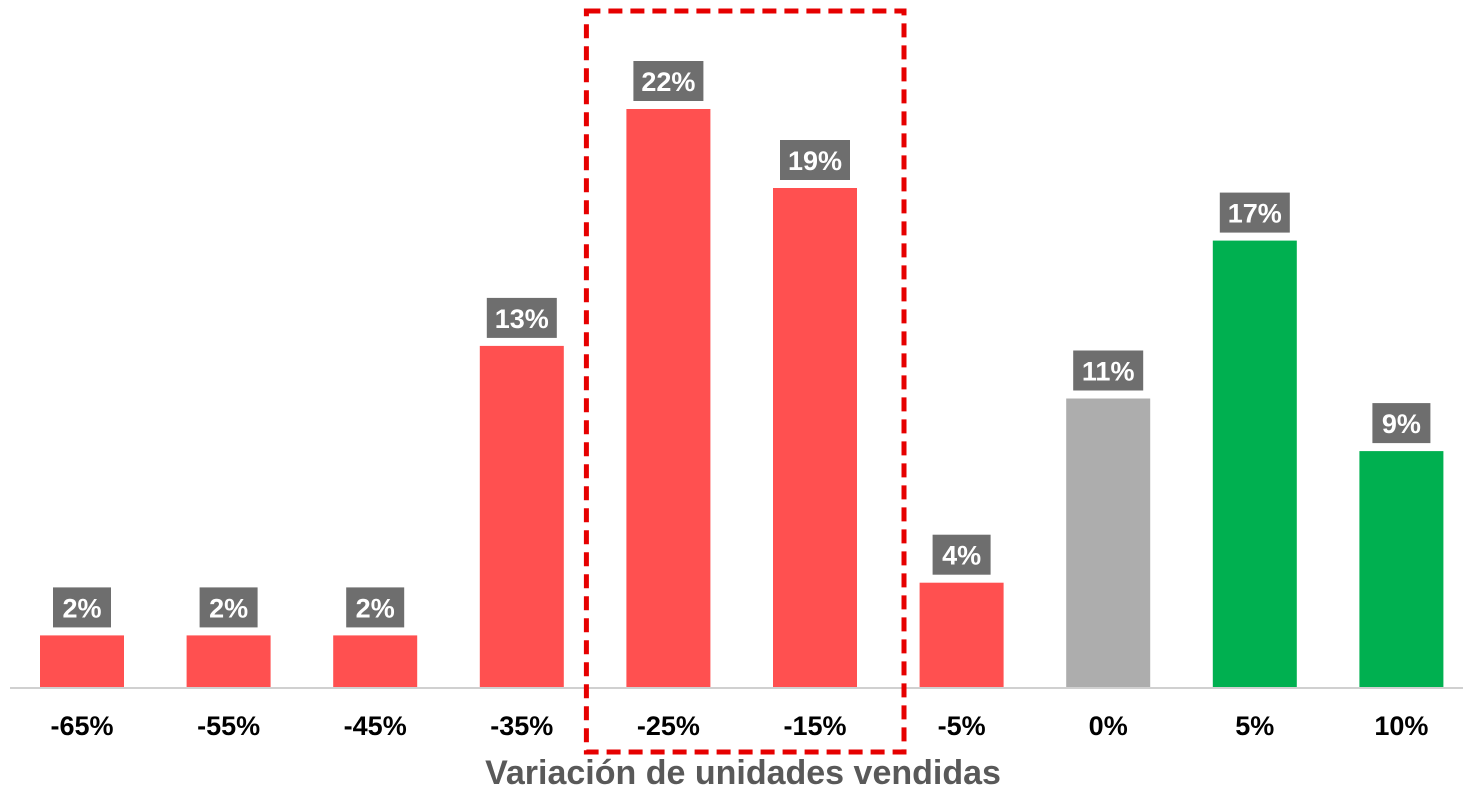 The height and width of the screenshot is (790, 1463). Describe the element at coordinates (1401, 726) in the screenshot. I see `tick-label-10pct: 10%` at that location.